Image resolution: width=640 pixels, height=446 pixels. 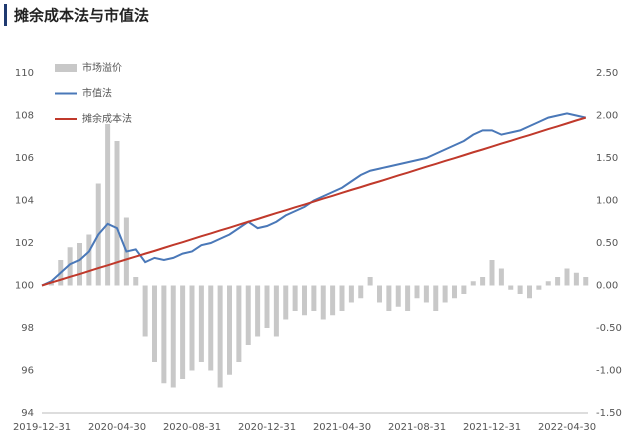 I want to click on y2-tick-label: 2.50, so click(x=607, y=73).